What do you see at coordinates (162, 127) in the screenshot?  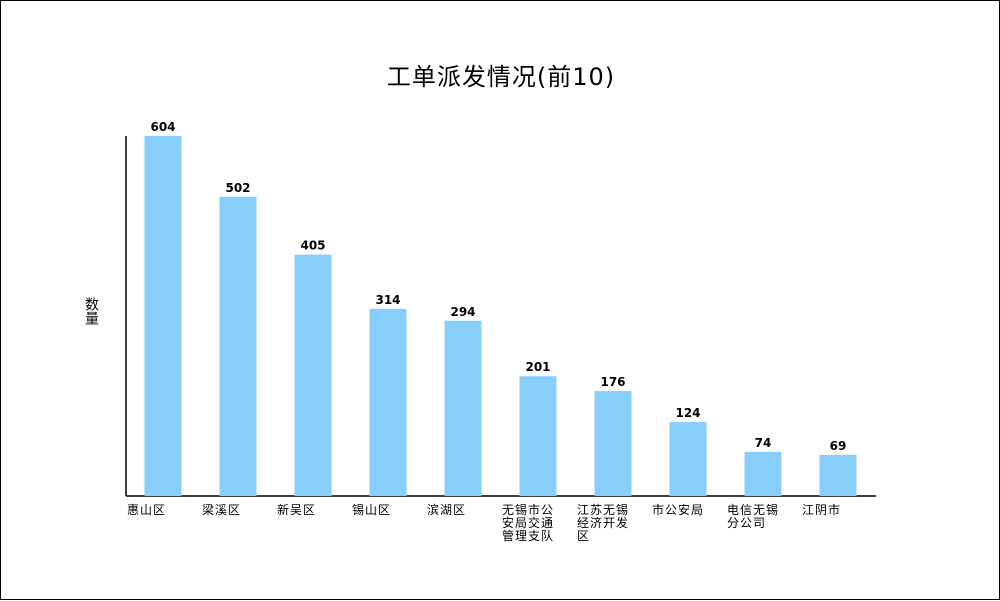 I see `bar-value-label: 604` at bounding box center [162, 127].